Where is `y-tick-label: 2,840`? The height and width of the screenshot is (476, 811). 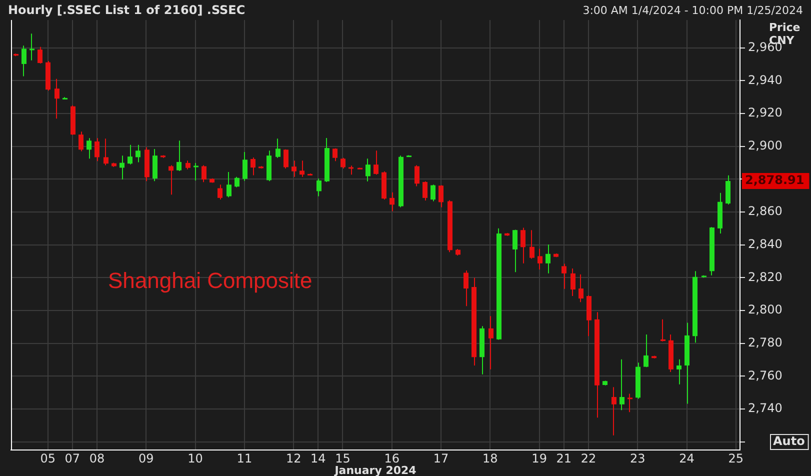 y-tick-label: 2,840 is located at coordinates (765, 243).